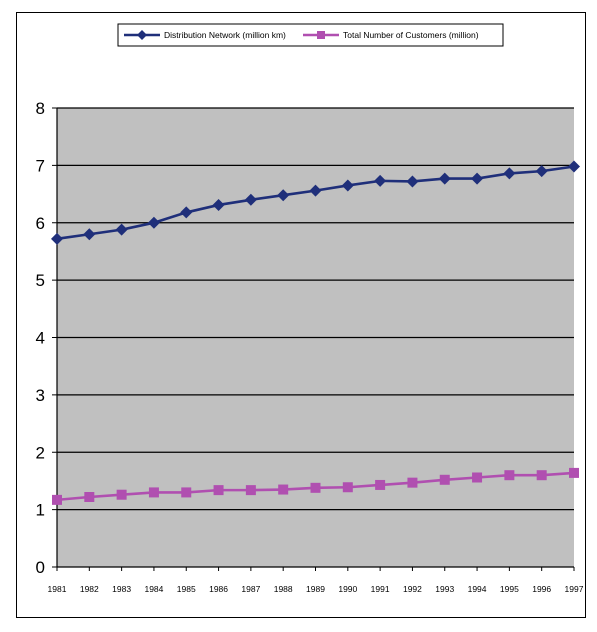 This screenshot has height=632, width=597. What do you see at coordinates (89, 497) in the screenshot?
I see `data-point-2-1982` at bounding box center [89, 497].